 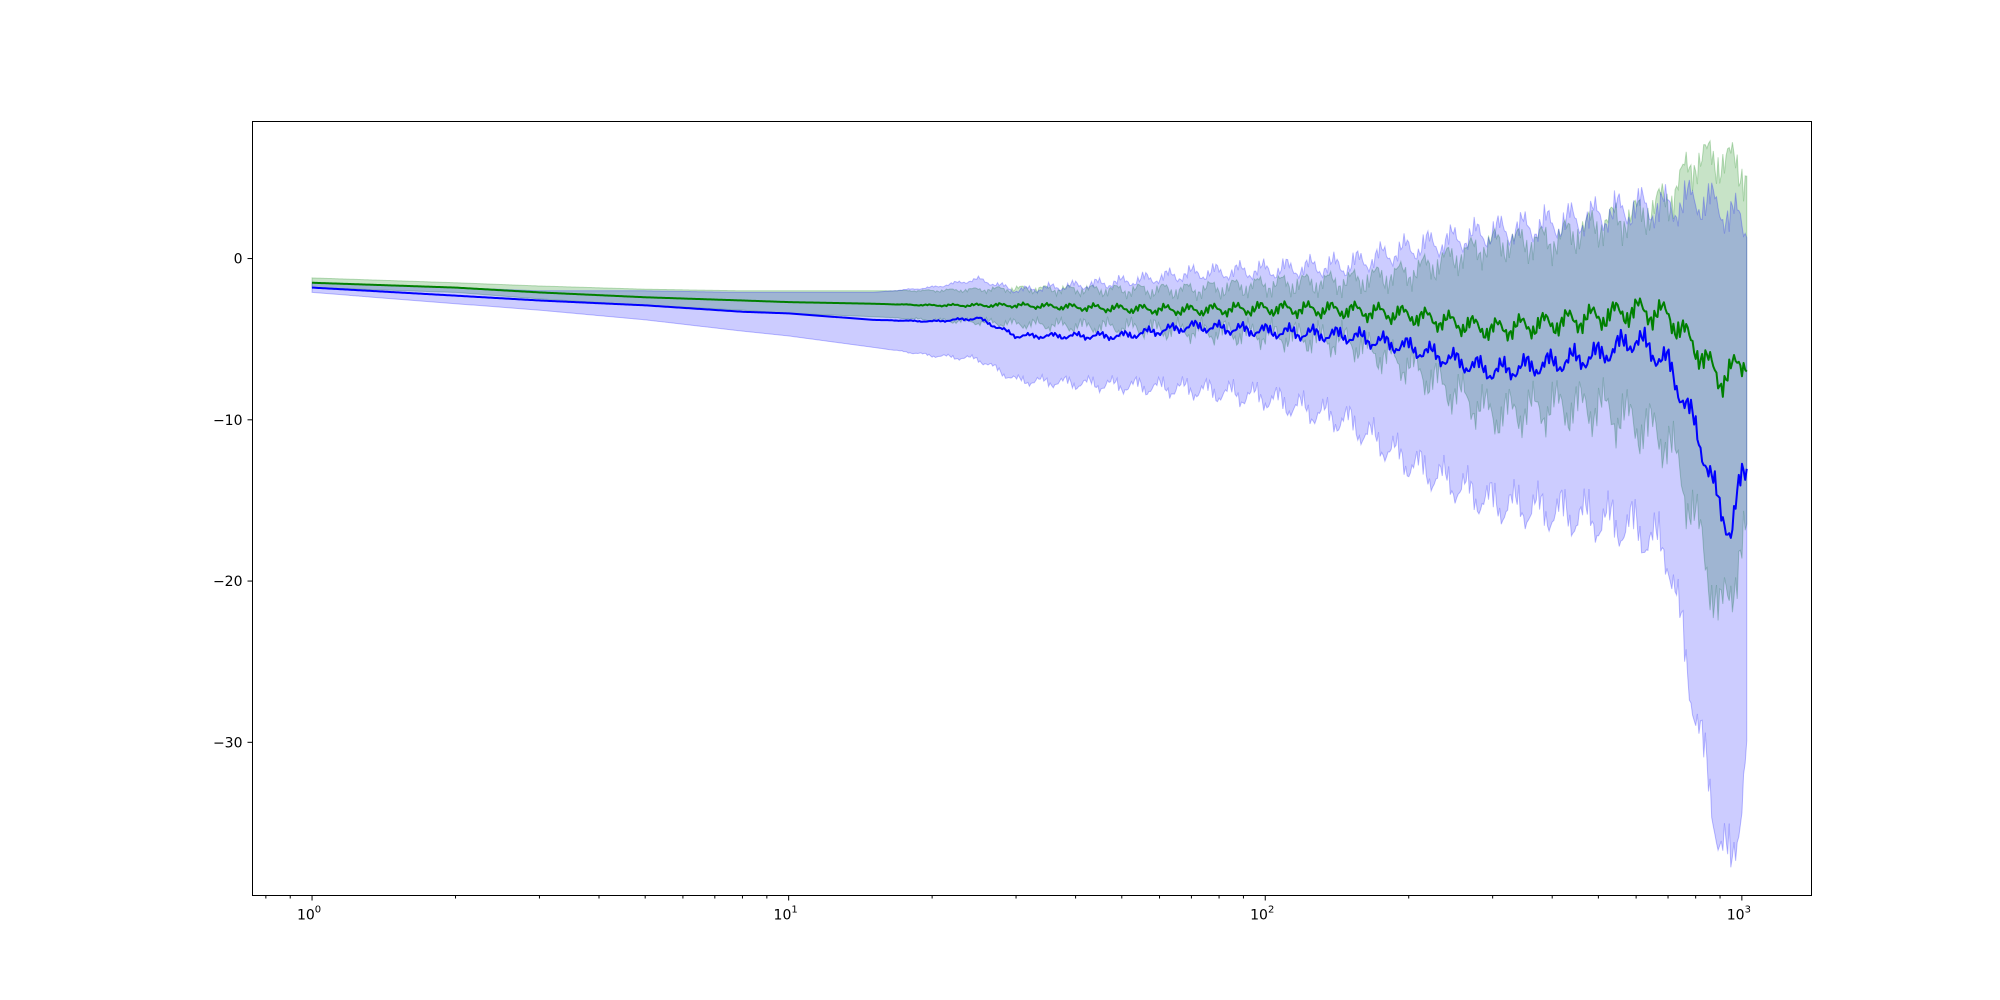 What do you see at coordinates (228, 582) in the screenshot?
I see `y-tick-label: −20` at bounding box center [228, 582].